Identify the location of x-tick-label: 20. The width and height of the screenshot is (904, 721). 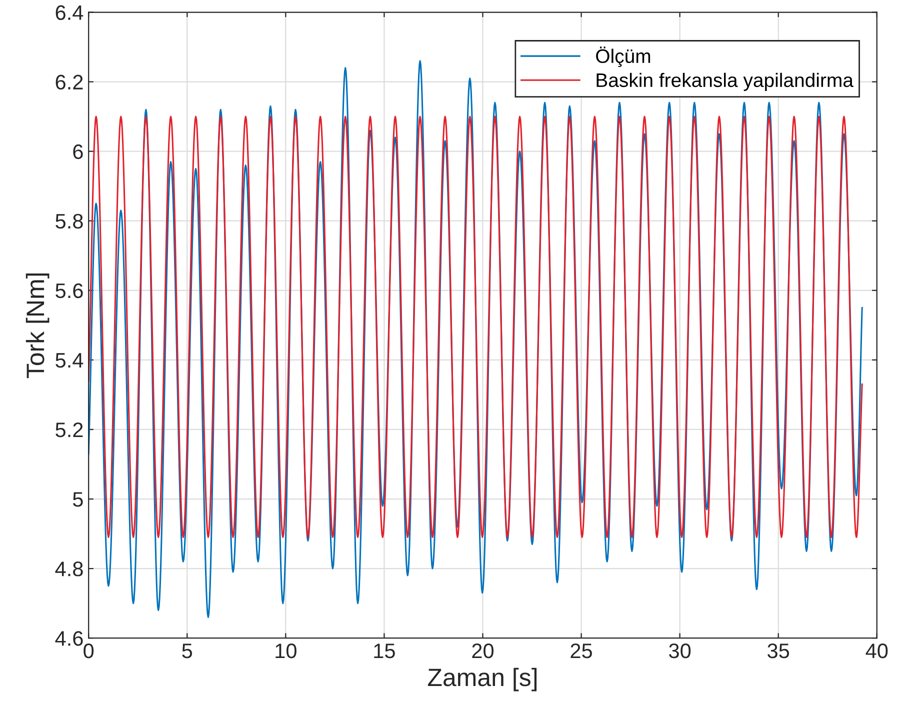
(483, 650).